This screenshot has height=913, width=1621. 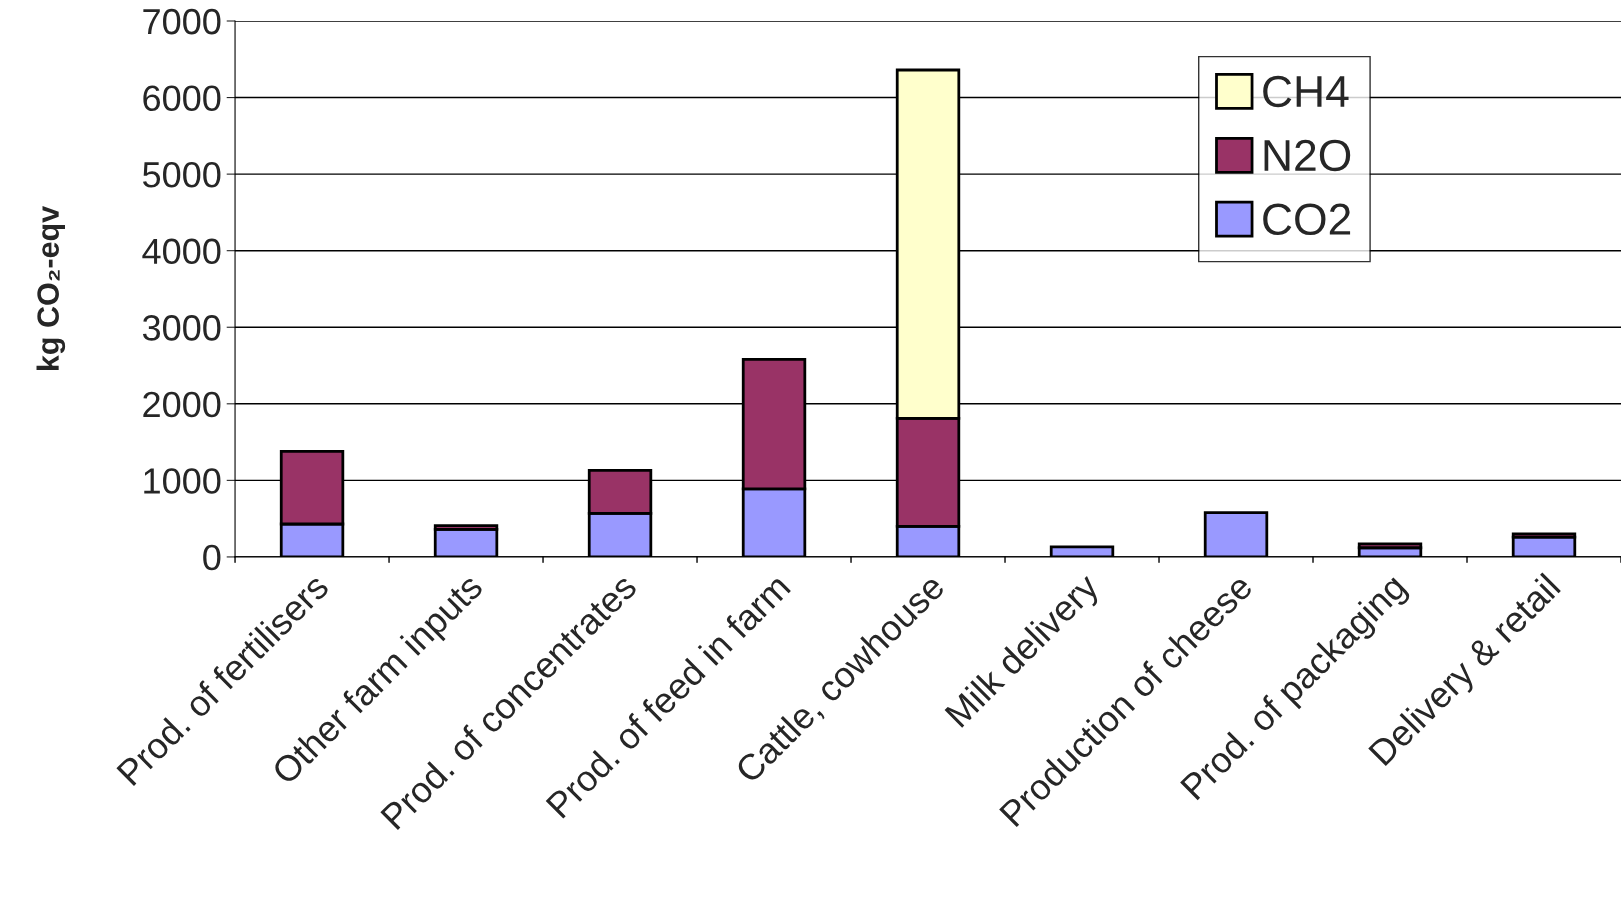 What do you see at coordinates (182, 98) in the screenshot?
I see `y-tick-label: 6000` at bounding box center [182, 98].